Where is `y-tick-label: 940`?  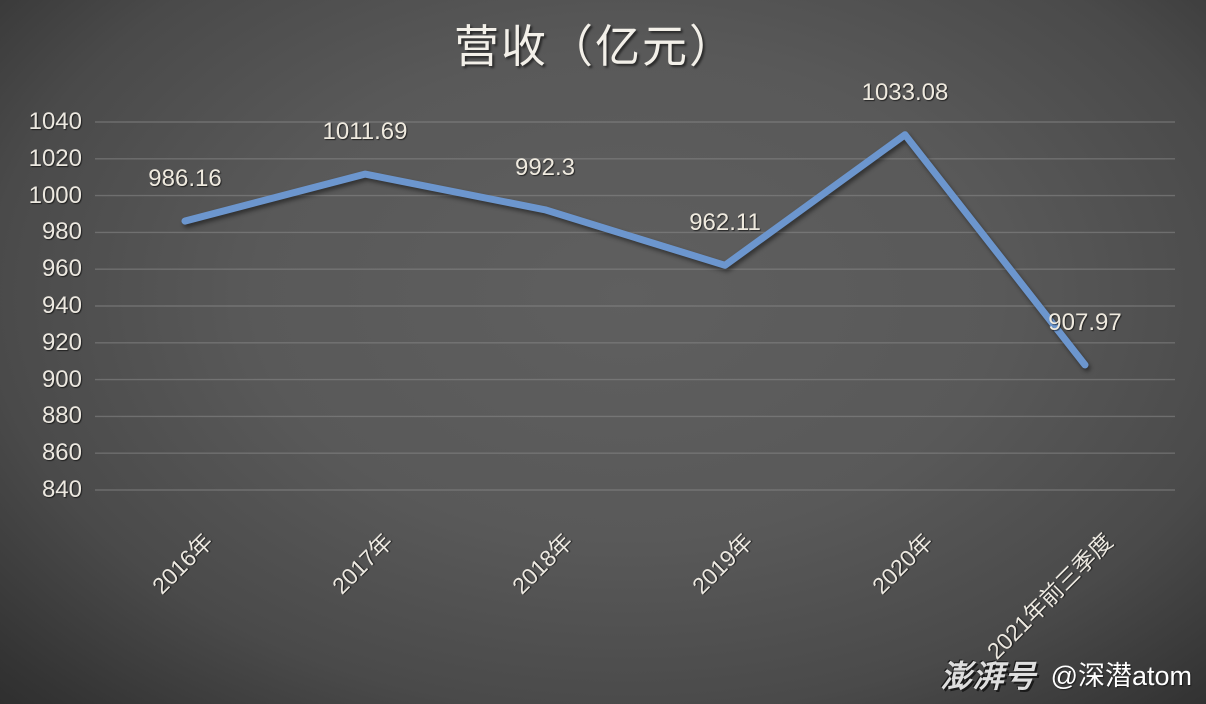
y-tick-label: 940 is located at coordinates (61, 305).